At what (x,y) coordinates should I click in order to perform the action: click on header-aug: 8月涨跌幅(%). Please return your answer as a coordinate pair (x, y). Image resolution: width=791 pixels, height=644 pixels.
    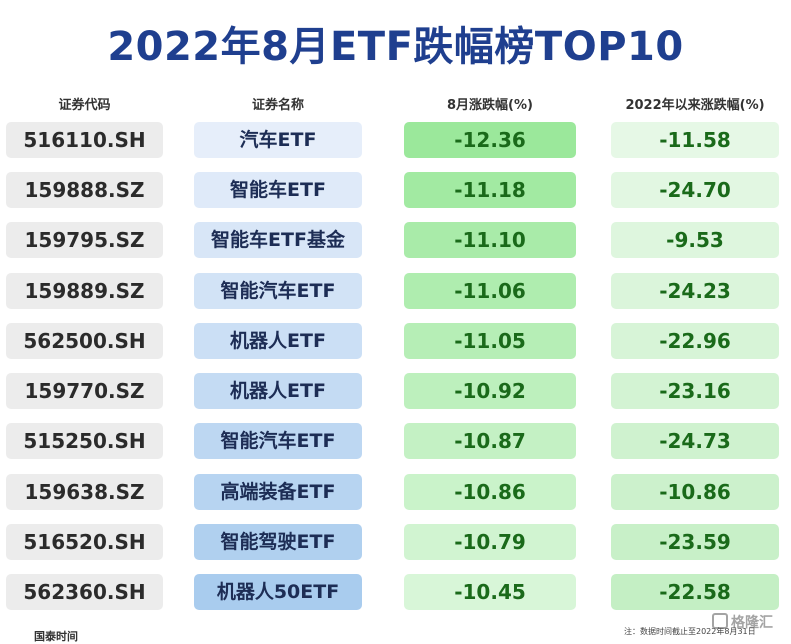
    Looking at the image, I should click on (490, 105).